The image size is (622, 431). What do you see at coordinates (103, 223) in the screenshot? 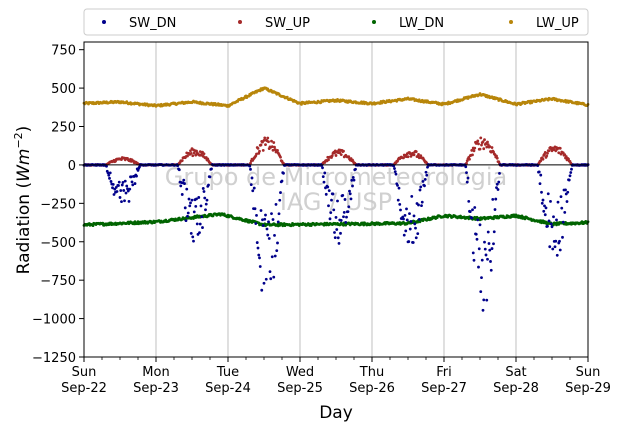
I see `point-lw-dn` at bounding box center [103, 223].